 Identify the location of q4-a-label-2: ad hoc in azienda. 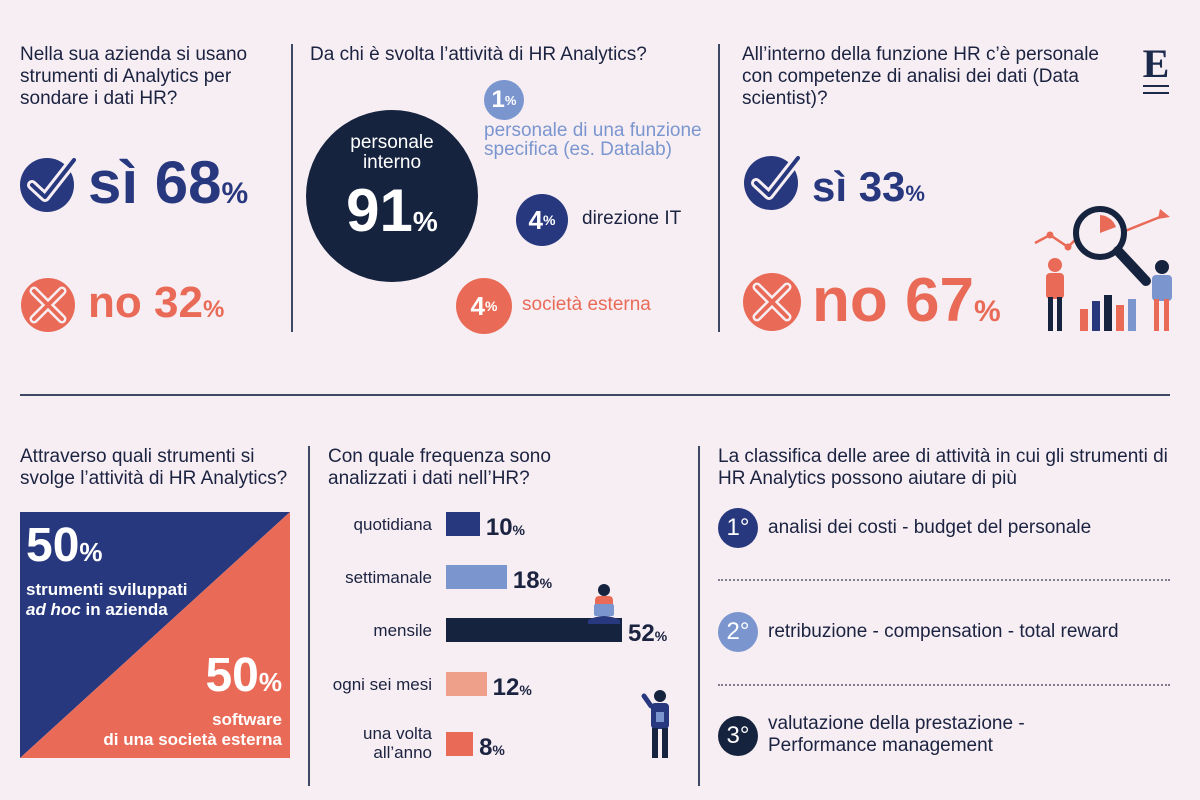
(107, 610).